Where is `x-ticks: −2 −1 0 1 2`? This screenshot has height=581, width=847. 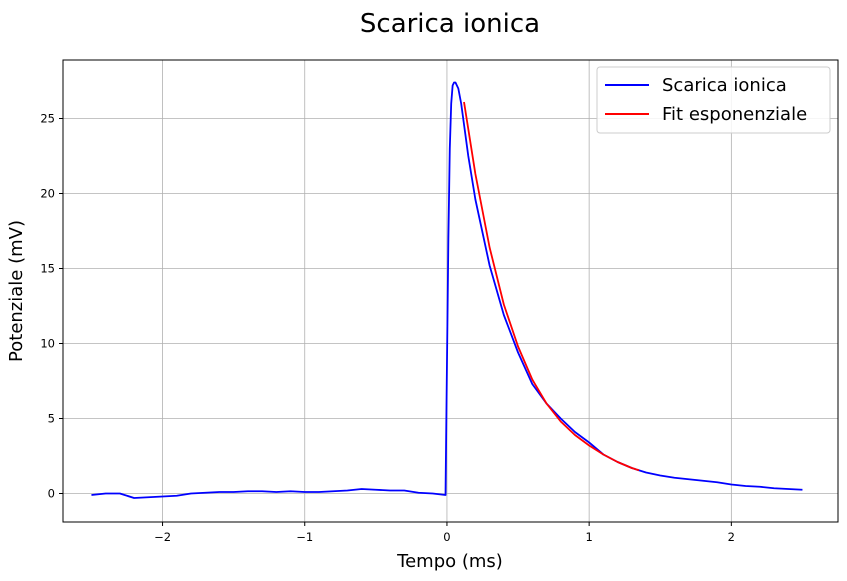 x-ticks: −2 −1 0 1 2 is located at coordinates (444, 533).